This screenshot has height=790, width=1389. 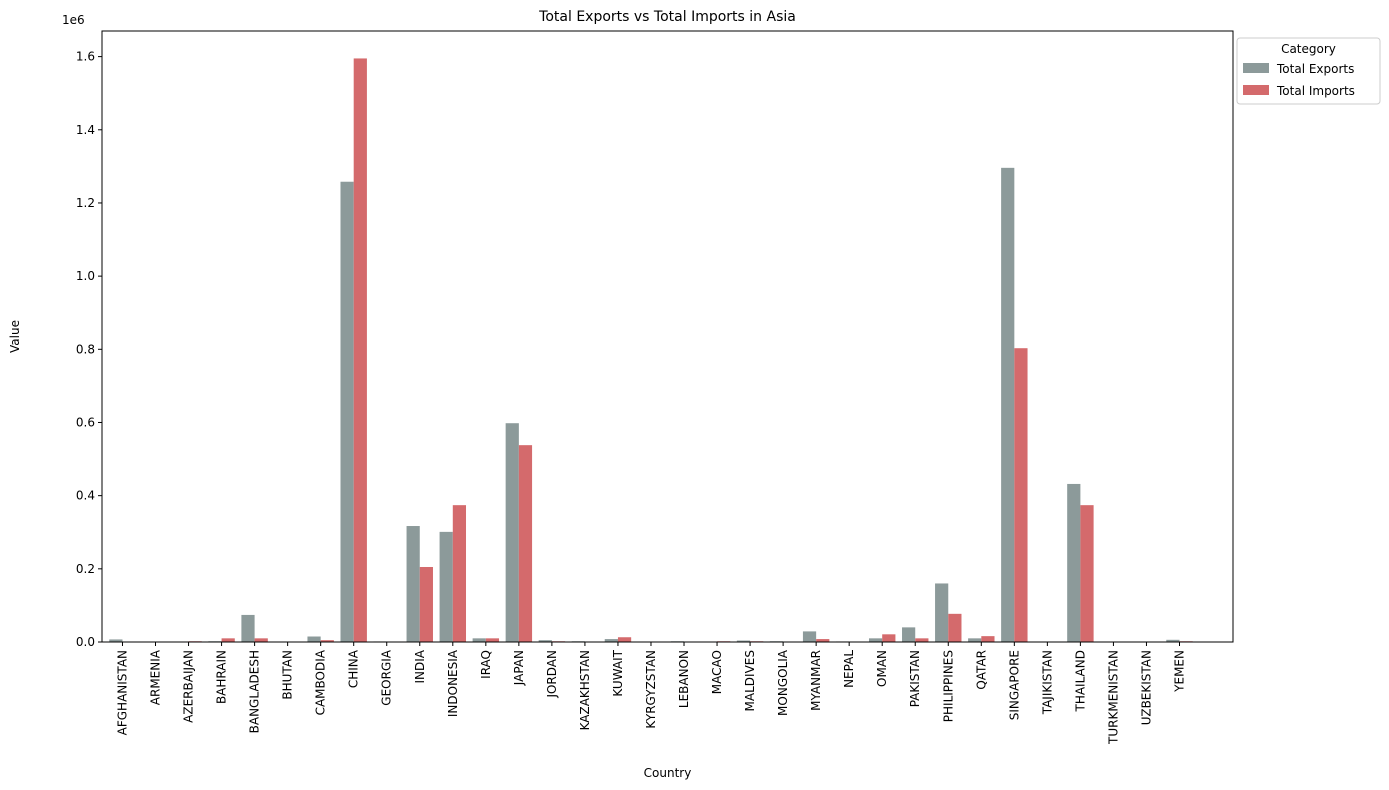 What do you see at coordinates (668, 773) in the screenshot?
I see `x-axis-label: Country` at bounding box center [668, 773].